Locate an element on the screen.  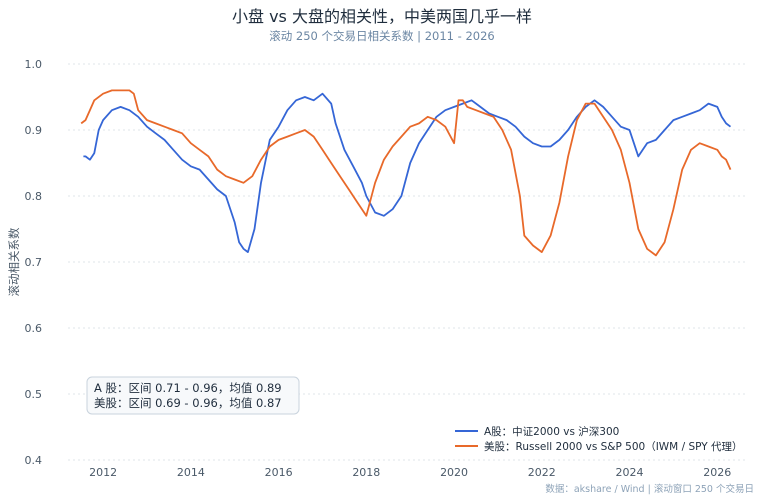
y-tick-labels: 0.4 0.5 0.6 0.7 0.8 0.9 1.0 is located at coordinates (34, 262).